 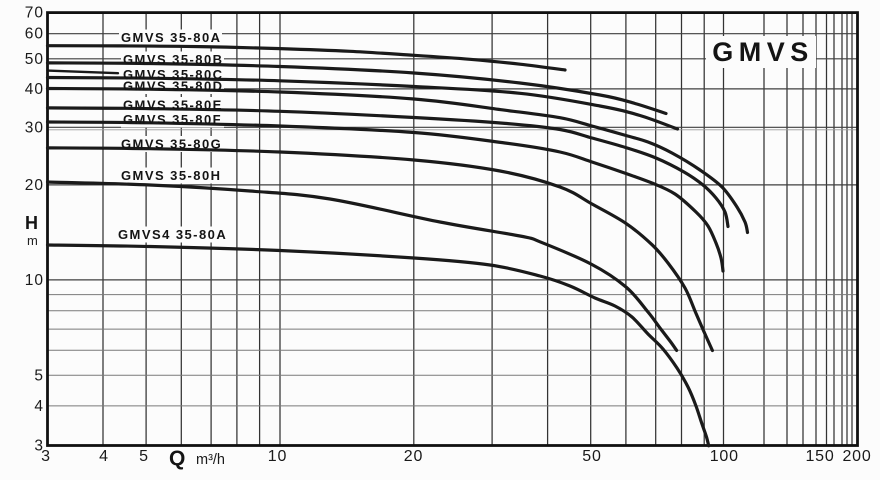 I want to click on svg-text: 70, so click(x=34, y=13).